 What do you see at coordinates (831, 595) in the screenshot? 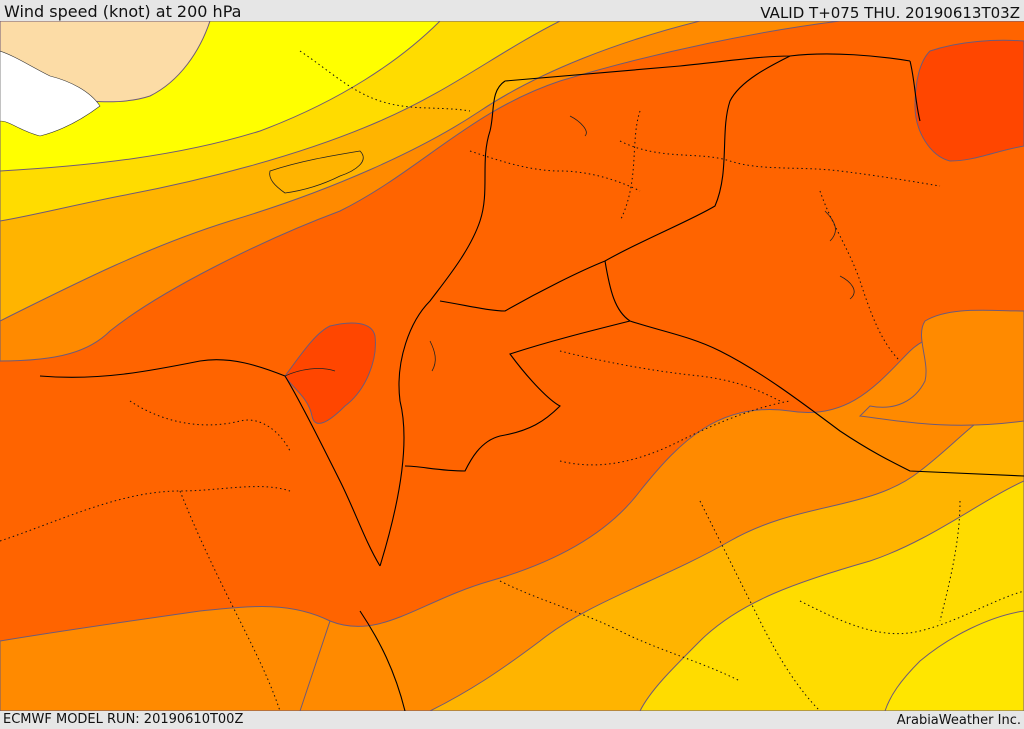
I see `band-gold-southeast` at bounding box center [831, 595].